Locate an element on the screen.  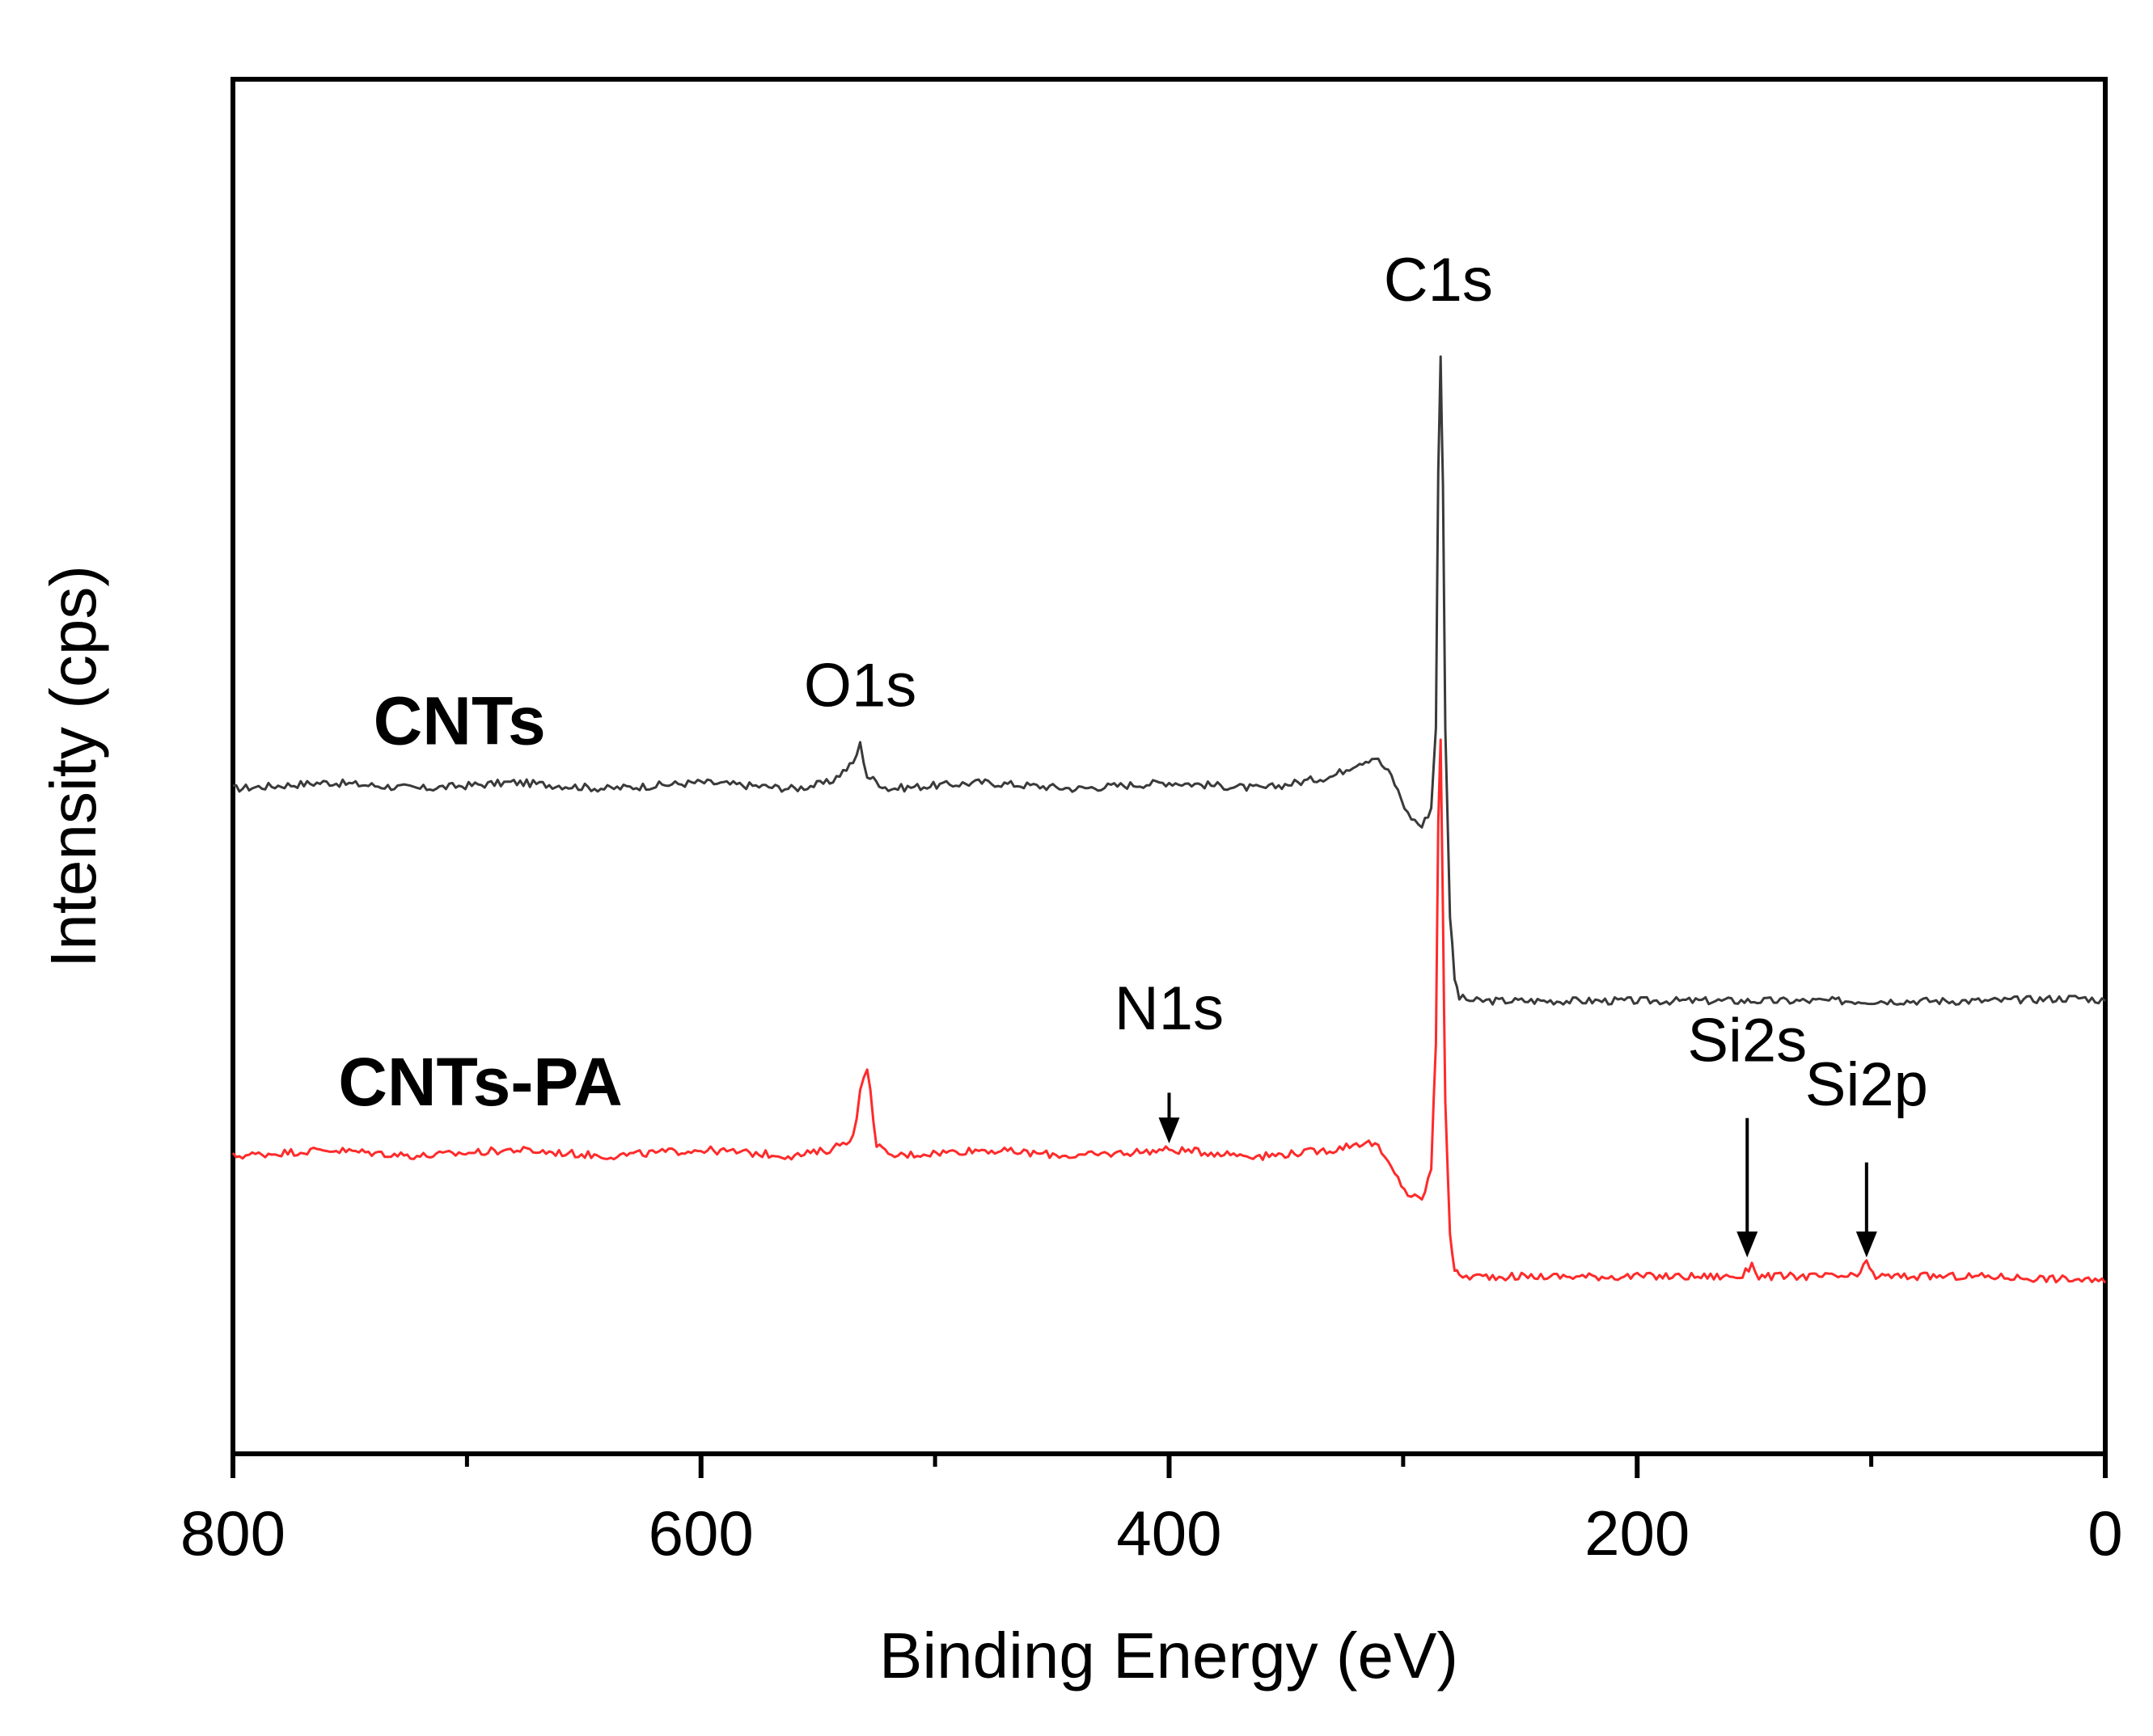
x-axis-title: Binding Energy (eV) is located at coordinates (1168, 1656).